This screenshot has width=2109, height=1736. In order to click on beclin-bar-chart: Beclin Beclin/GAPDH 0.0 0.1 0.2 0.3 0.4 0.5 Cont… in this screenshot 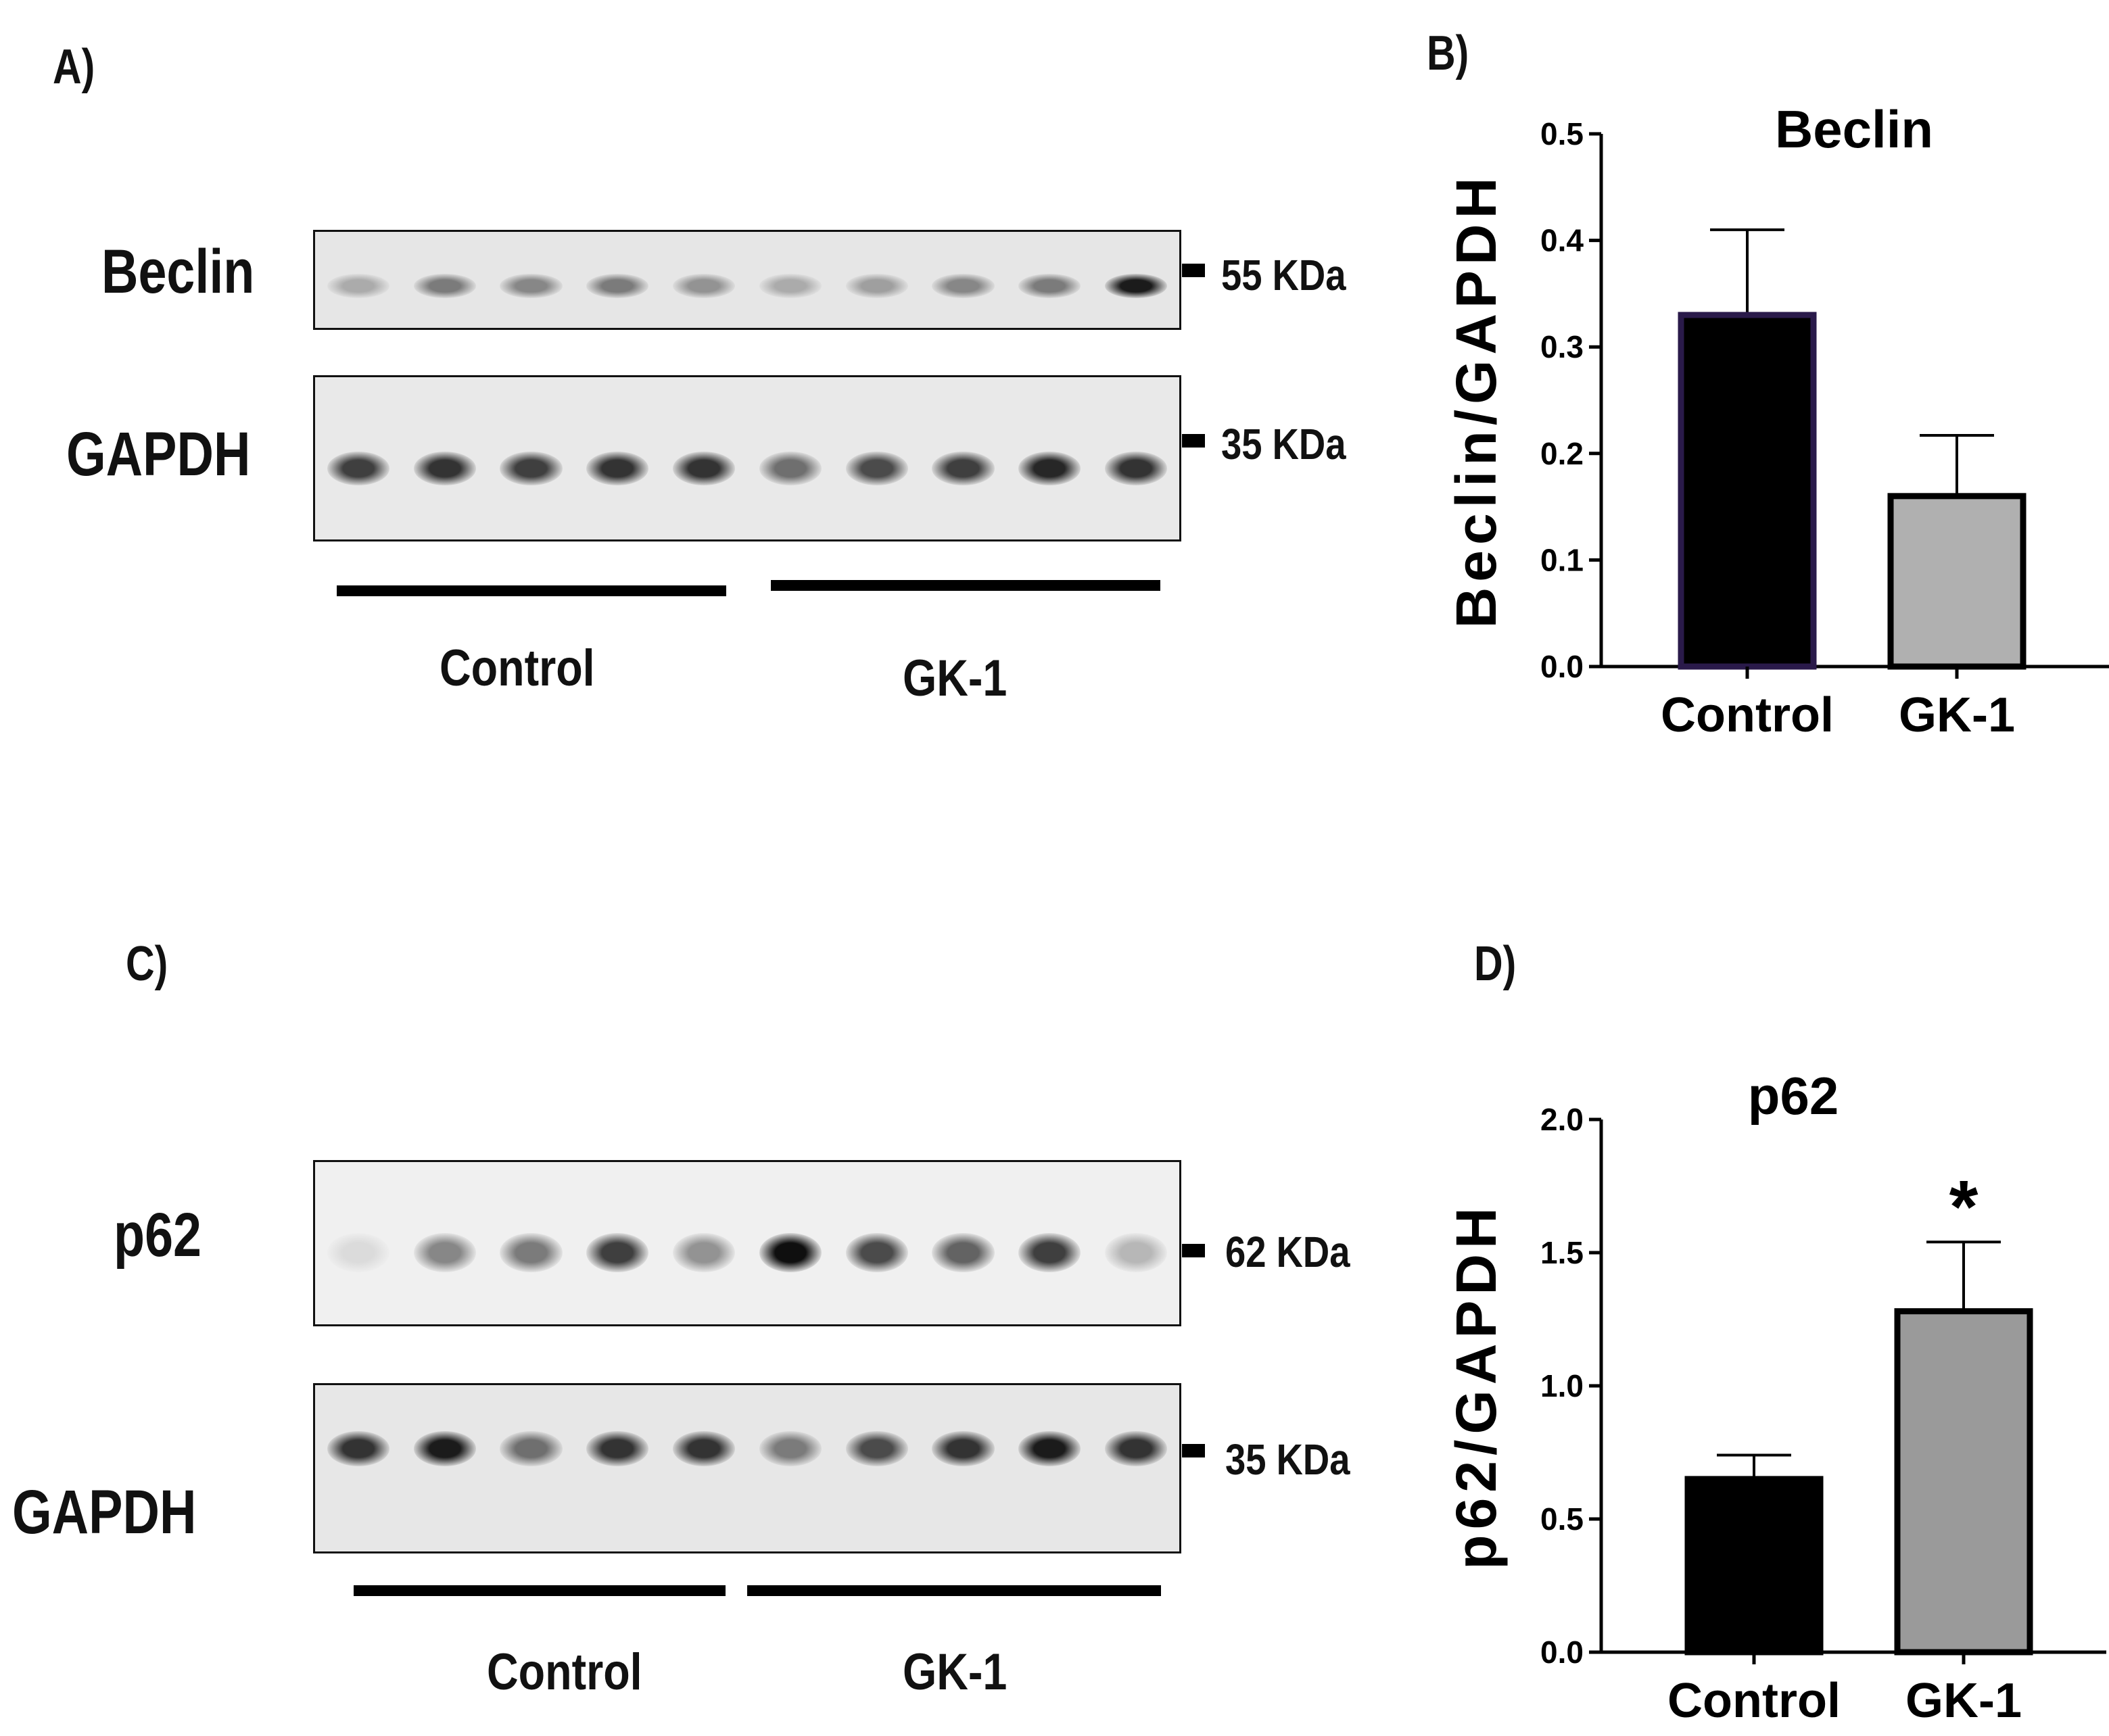, I will do `click(1776, 420)`.